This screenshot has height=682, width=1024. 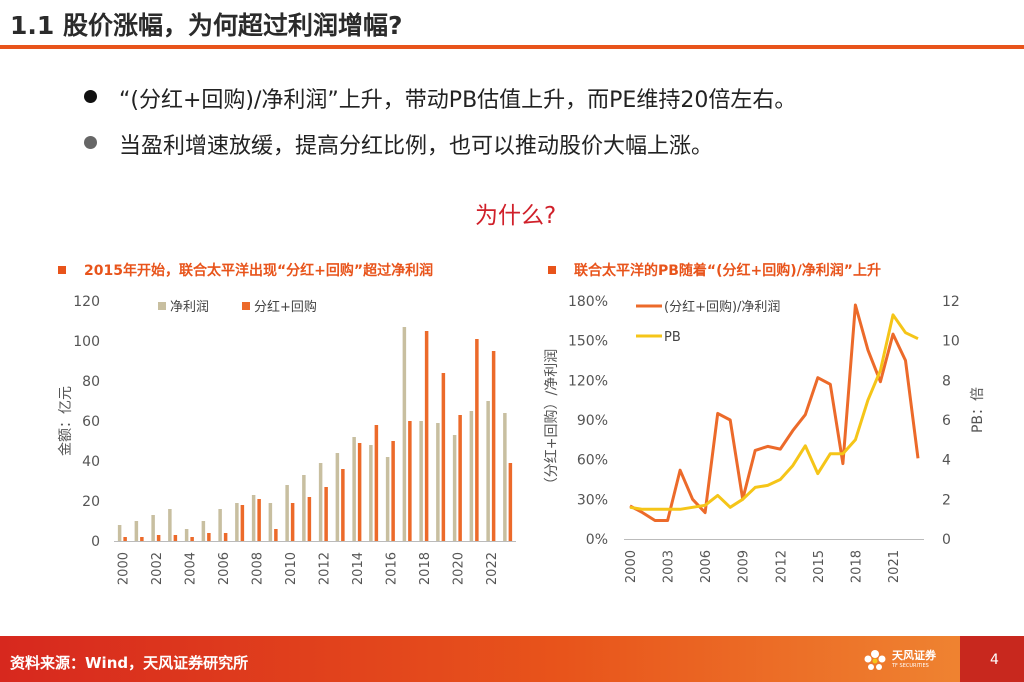 I want to click on line-pb, so click(x=774, y=412).